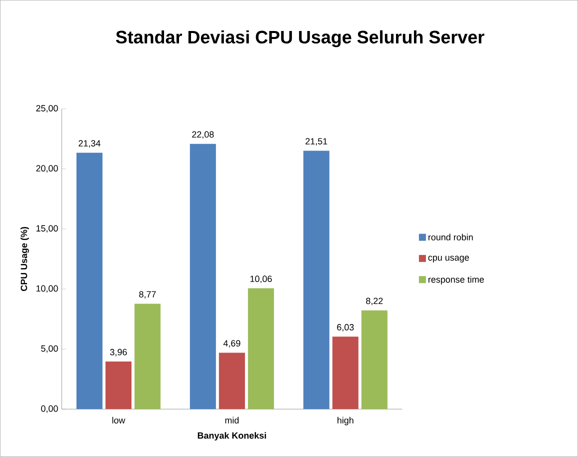 This screenshot has height=457, width=578. I want to click on y-axis-title: CPU Usage (%), so click(24, 259).